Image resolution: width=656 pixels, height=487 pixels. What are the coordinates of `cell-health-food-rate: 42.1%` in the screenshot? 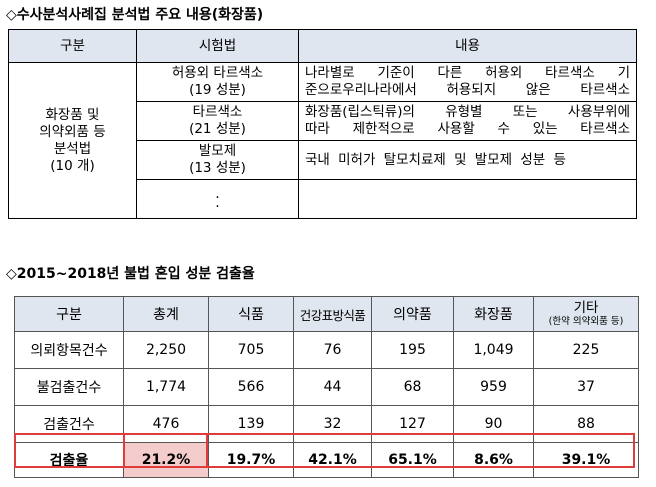 It's located at (332, 460).